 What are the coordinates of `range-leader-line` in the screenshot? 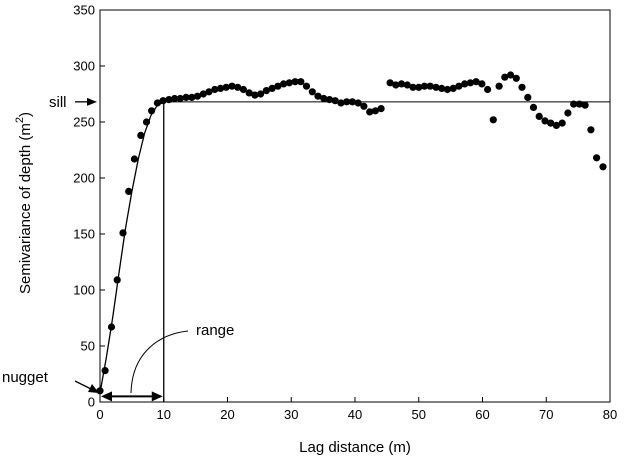 It's located at (159, 362).